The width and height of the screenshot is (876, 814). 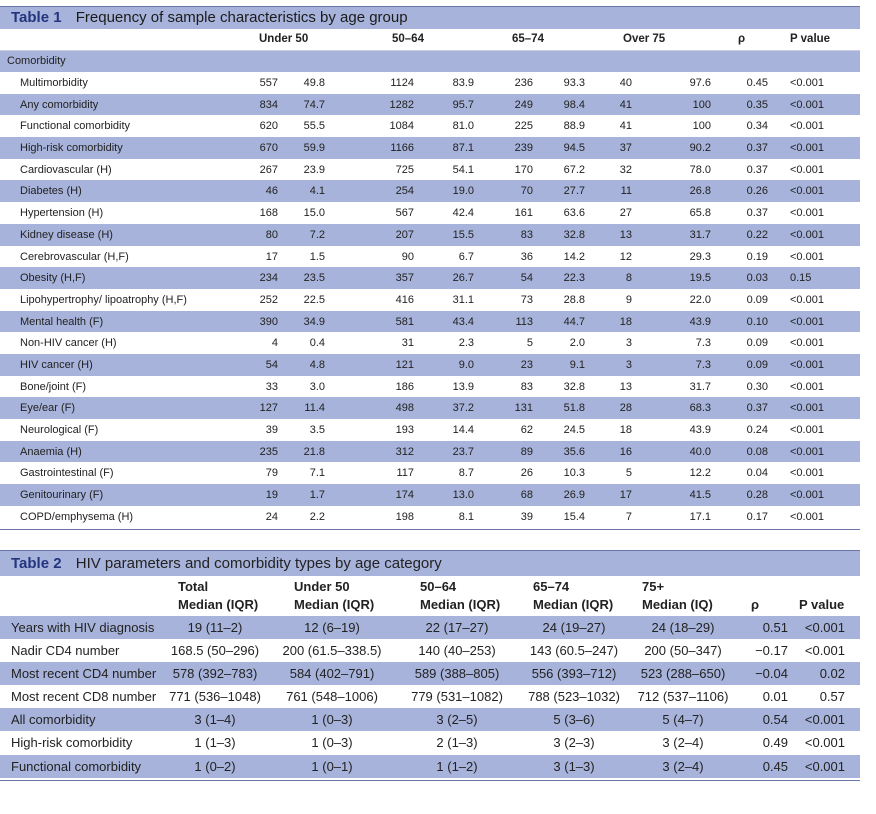 I want to click on cell-pct-65-74: 26.9, so click(x=574, y=495).